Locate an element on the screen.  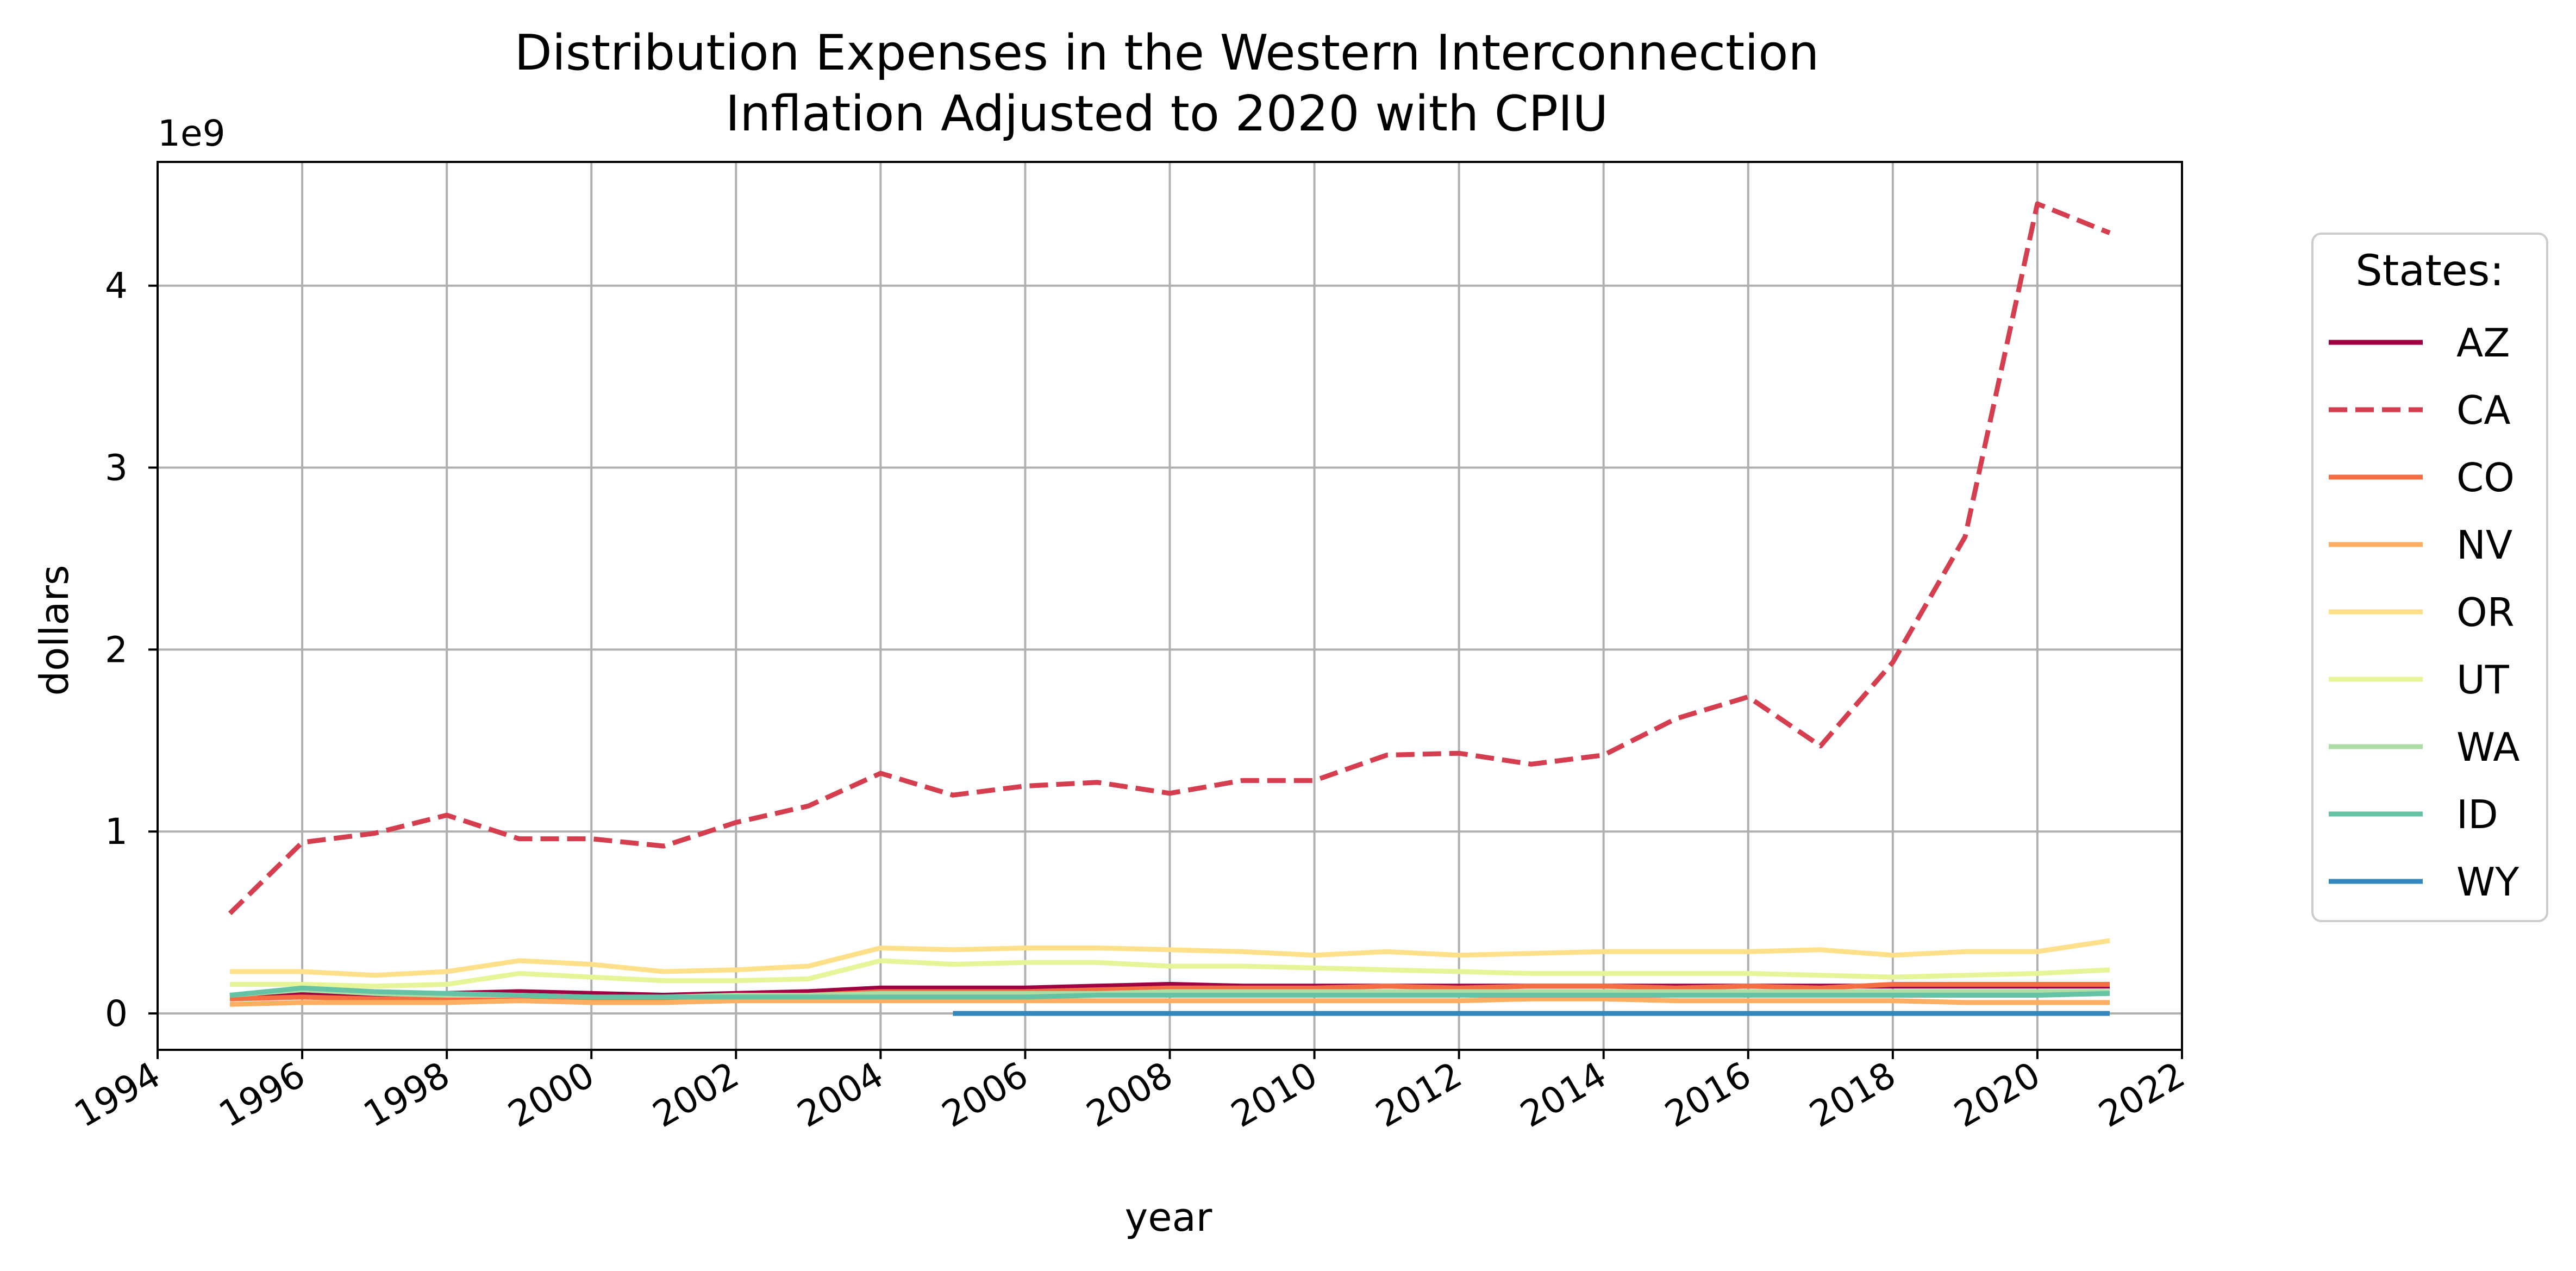
series-line-nv is located at coordinates (1170, 1001).